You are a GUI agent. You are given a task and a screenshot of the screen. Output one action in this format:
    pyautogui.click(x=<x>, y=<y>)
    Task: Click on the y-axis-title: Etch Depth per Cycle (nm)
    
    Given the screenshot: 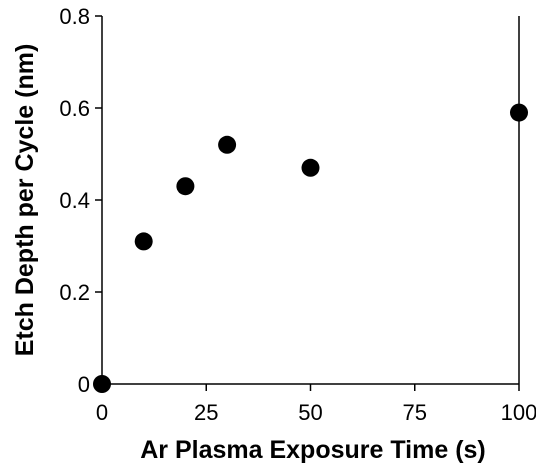 What is the action you would take?
    pyautogui.click(x=25, y=200)
    